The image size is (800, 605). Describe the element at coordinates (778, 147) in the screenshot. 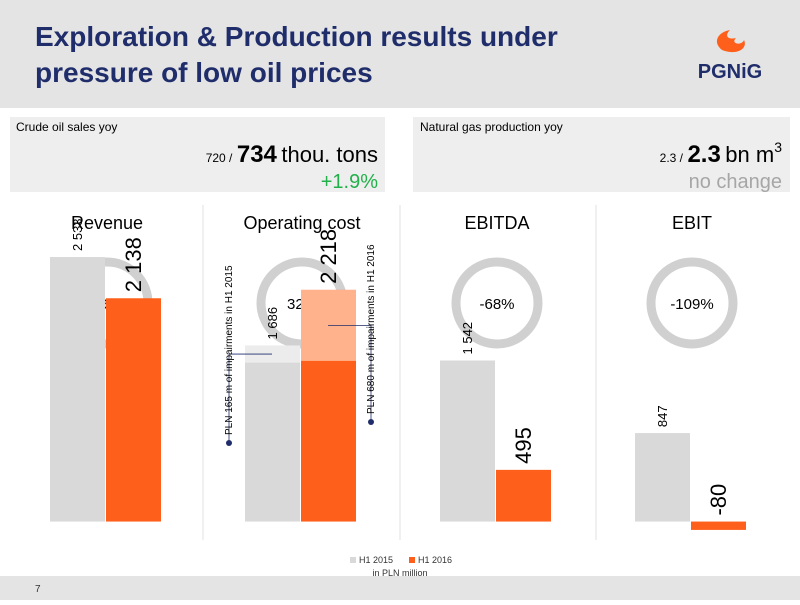

I see `kpi-unit-sup: 3` at that location.